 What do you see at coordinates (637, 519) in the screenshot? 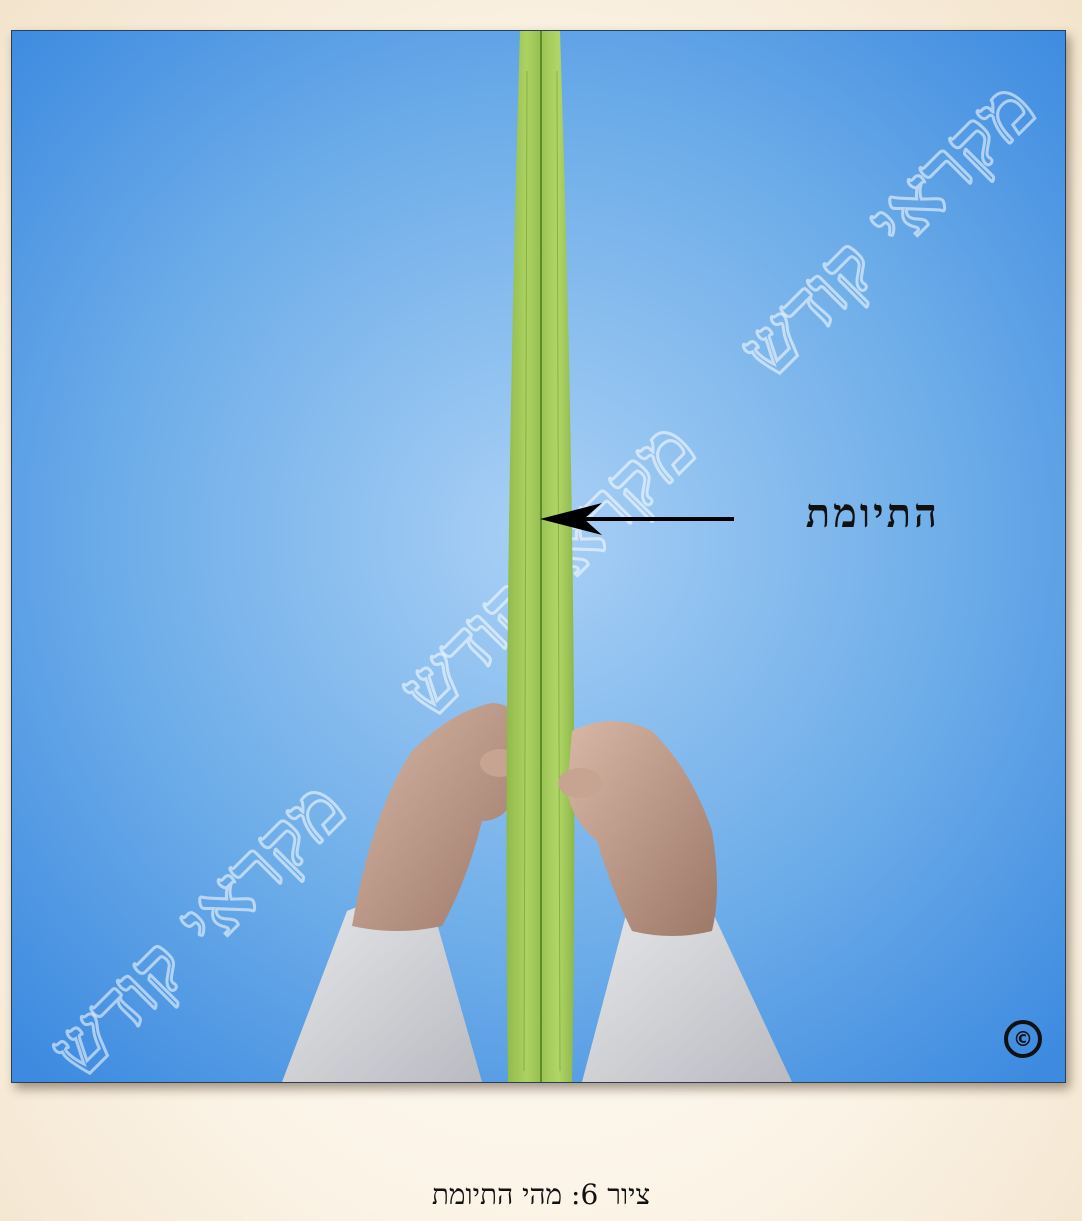
I see `pointer-arrow` at bounding box center [637, 519].